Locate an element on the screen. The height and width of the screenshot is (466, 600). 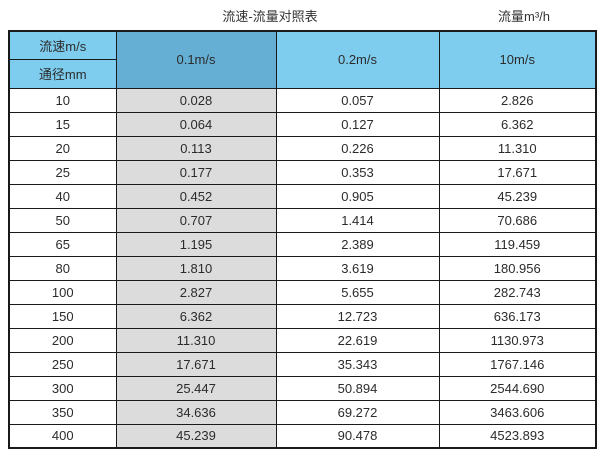
flow-value-cell: 2.827 is located at coordinates (196, 292).